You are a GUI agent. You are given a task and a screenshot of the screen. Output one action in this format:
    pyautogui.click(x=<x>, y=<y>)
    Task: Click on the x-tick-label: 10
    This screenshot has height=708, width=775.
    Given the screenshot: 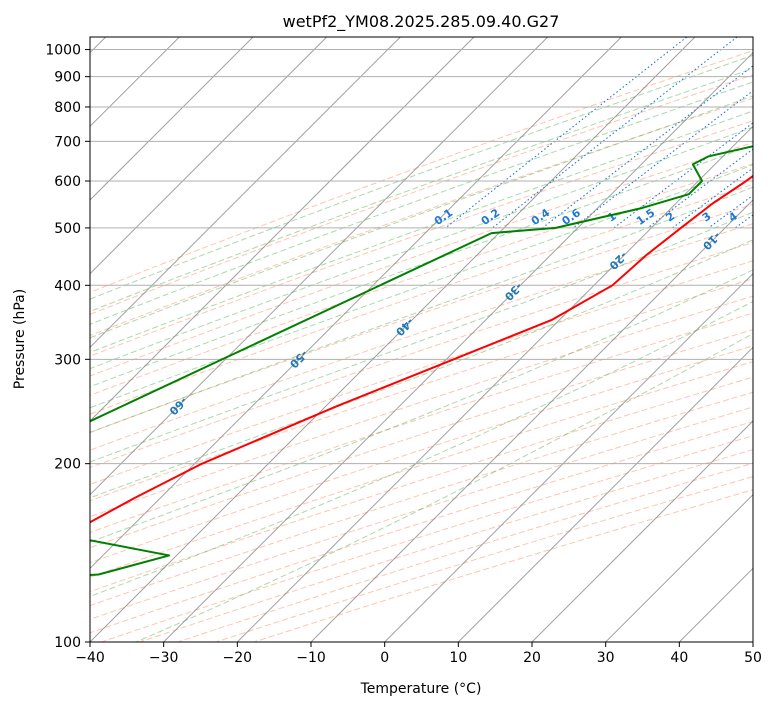 What is the action you would take?
    pyautogui.click(x=458, y=658)
    